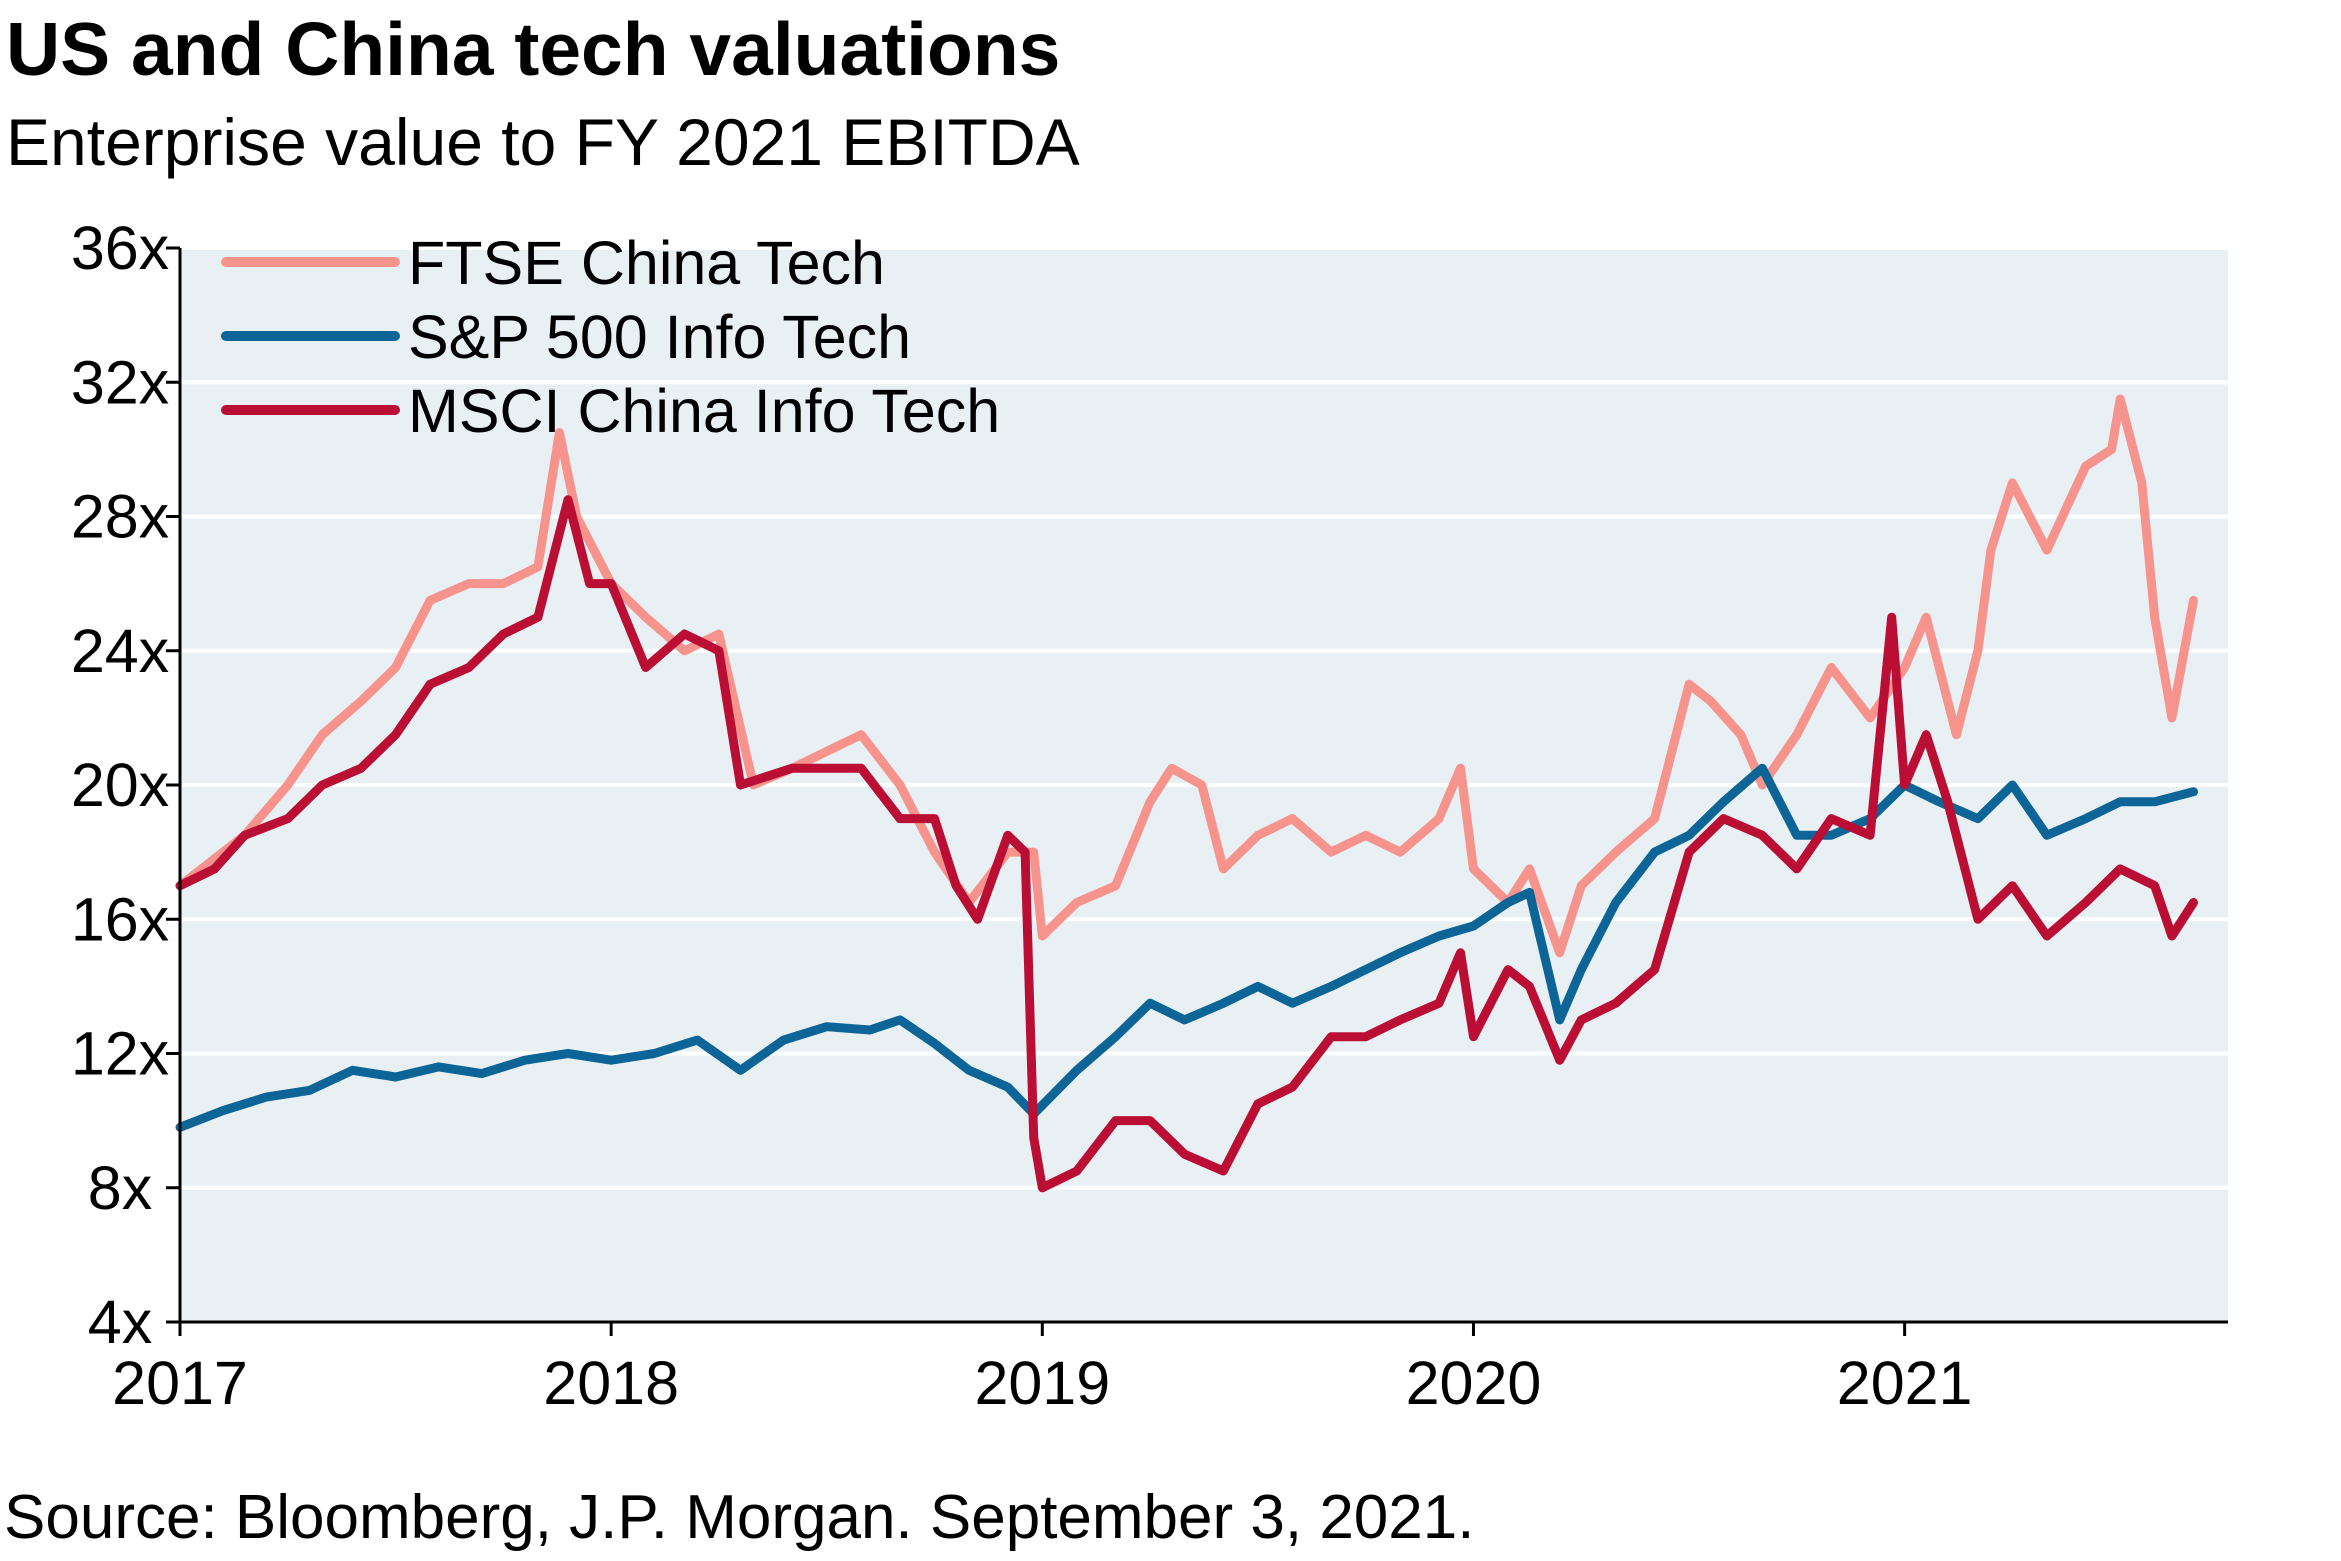 Image resolution: width=2341 pixels, height=1561 pixels. What do you see at coordinates (120, 1188) in the screenshot?
I see `y-tick-label: 8x` at bounding box center [120, 1188].